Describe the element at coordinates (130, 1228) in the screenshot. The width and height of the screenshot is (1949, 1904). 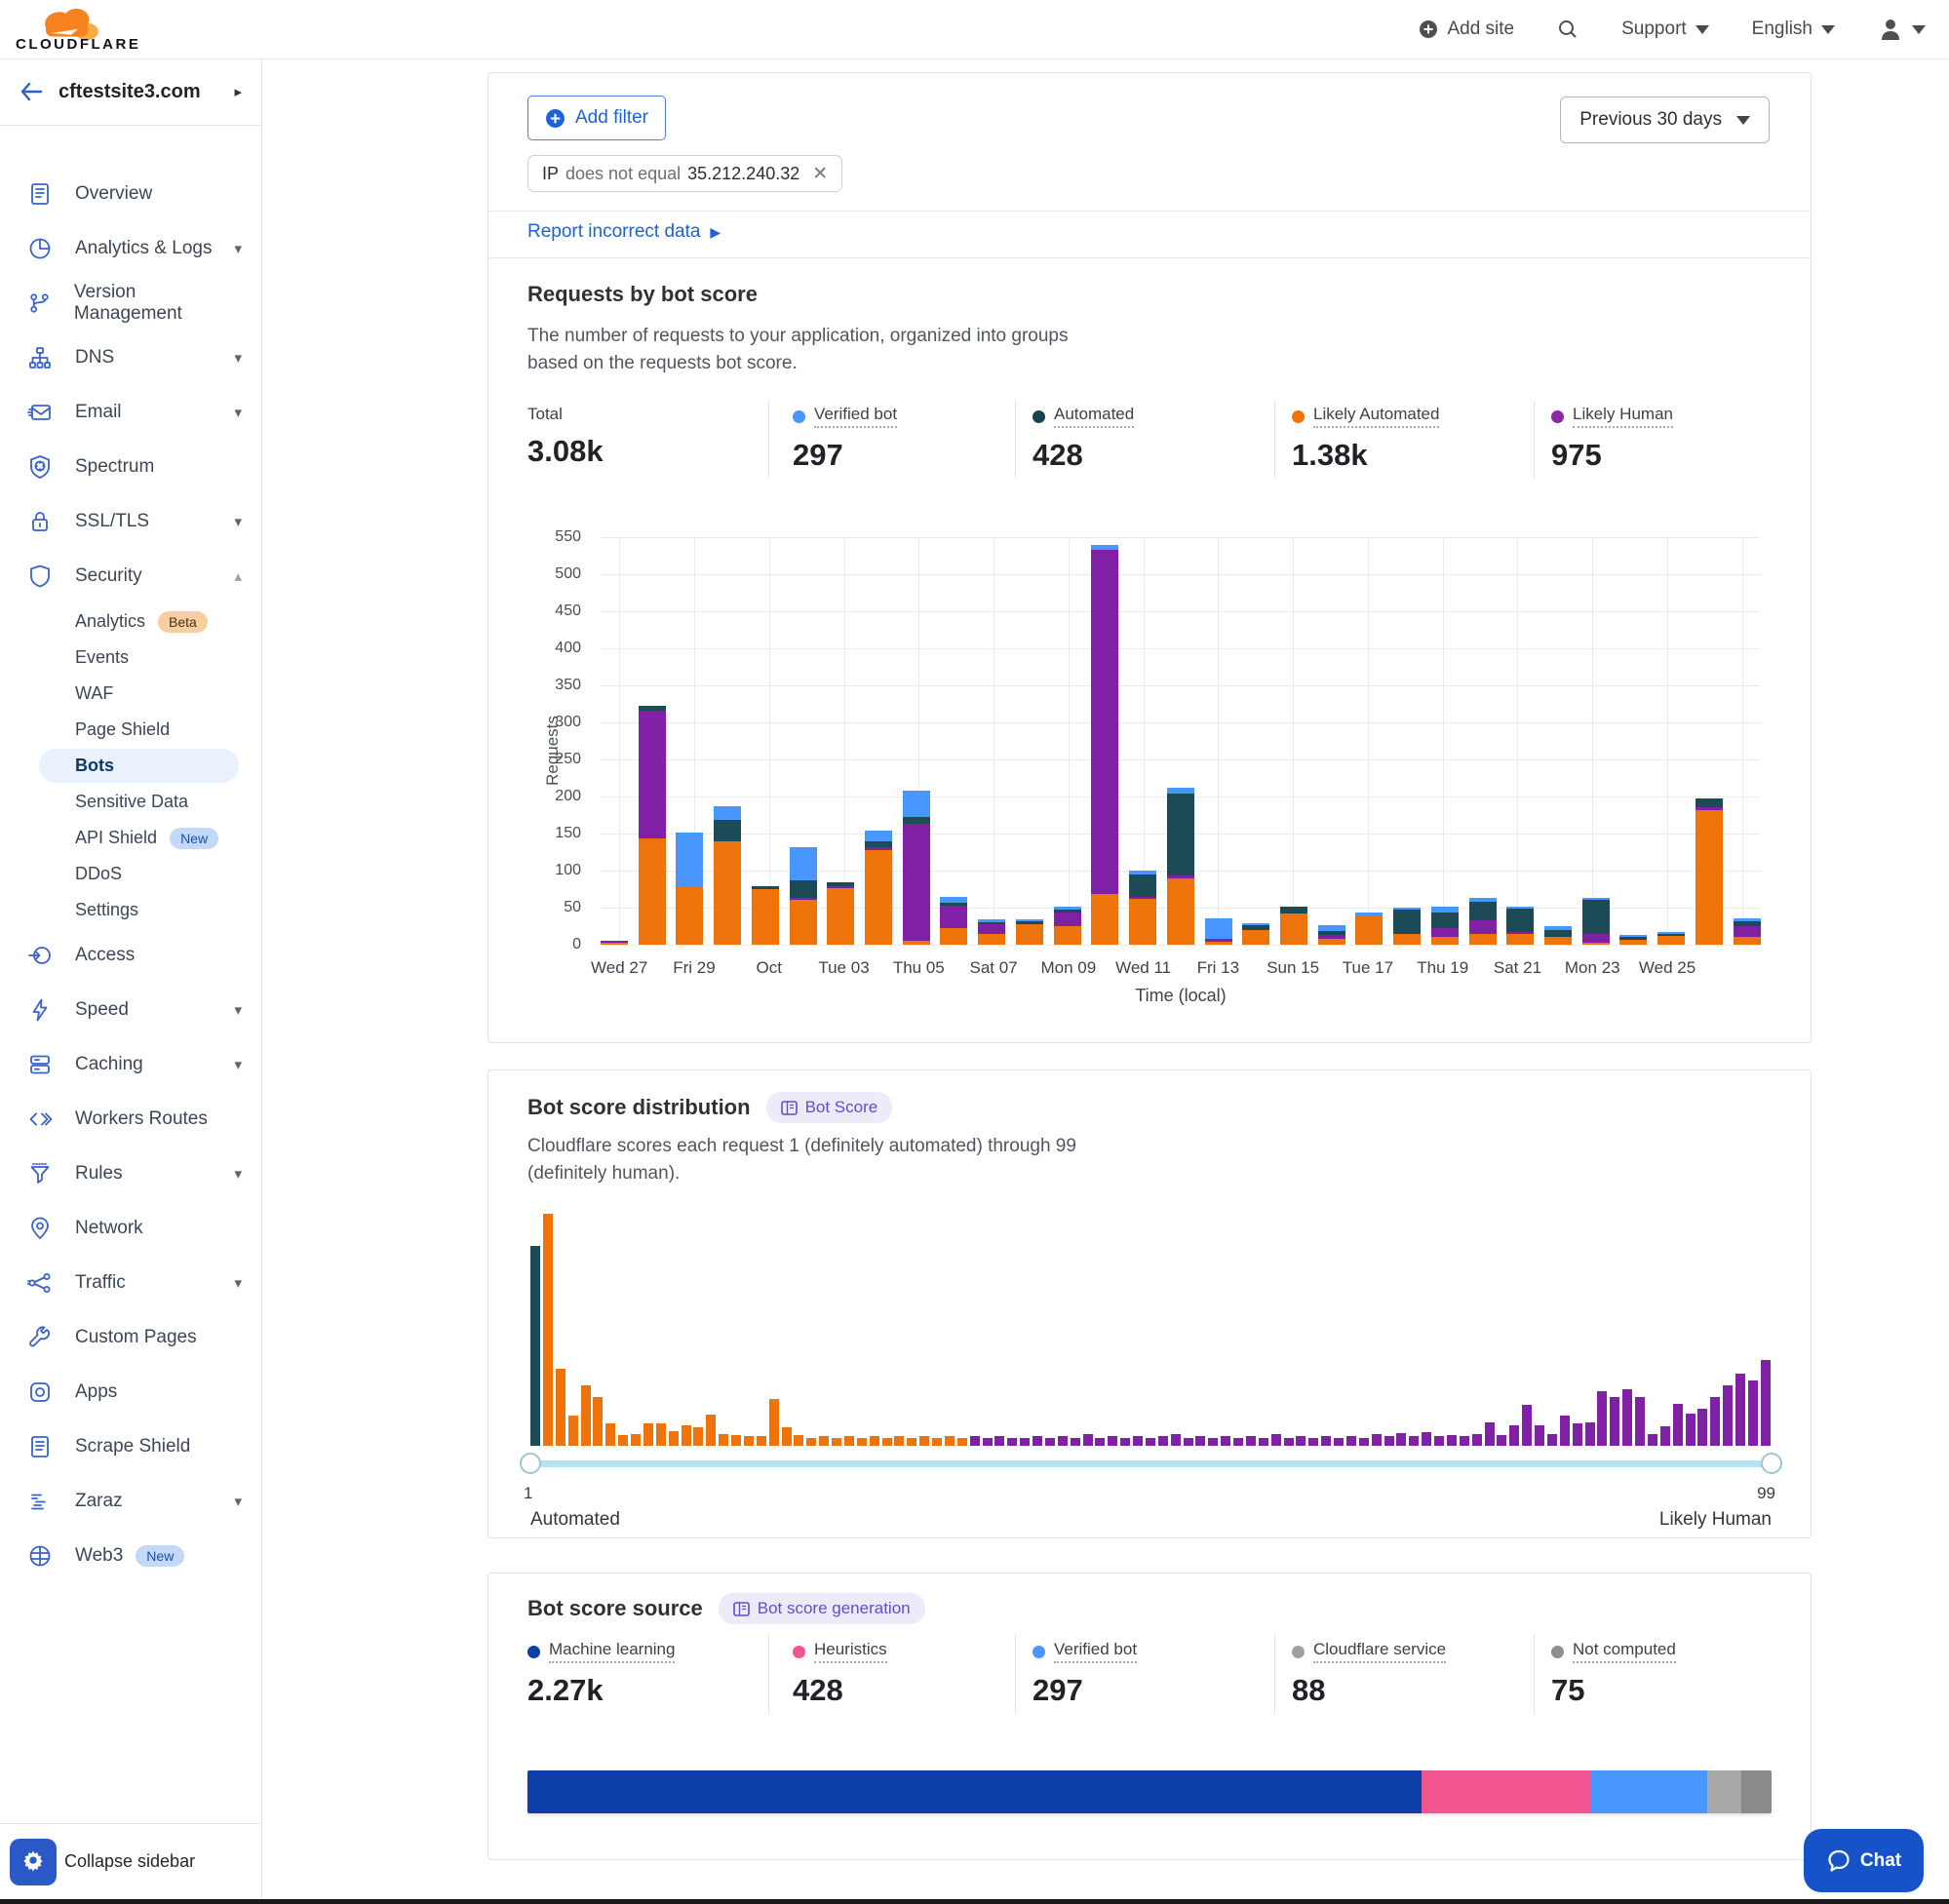
I see `sidebar-item-network: Network` at that location.